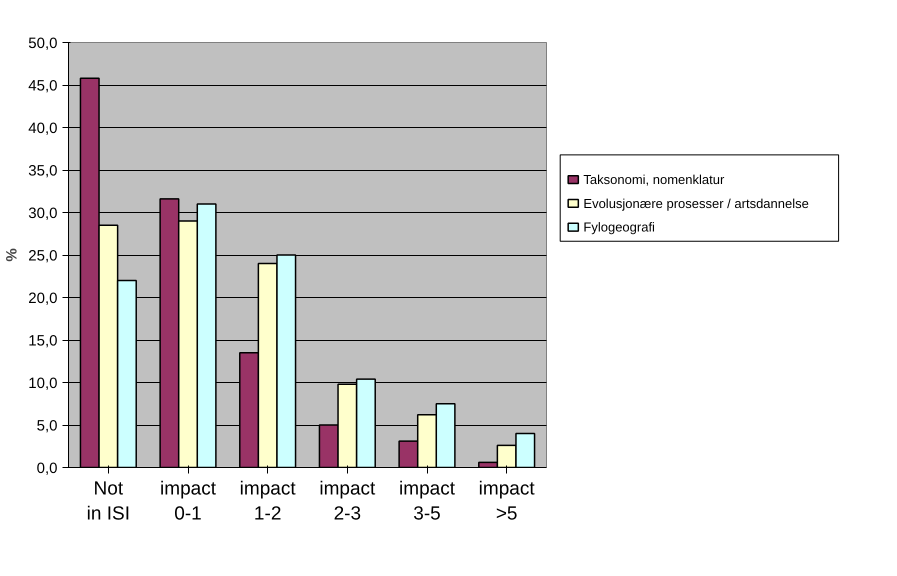 This screenshot has height=576, width=897. I want to click on y-tick-label: 15,0, so click(43, 341).